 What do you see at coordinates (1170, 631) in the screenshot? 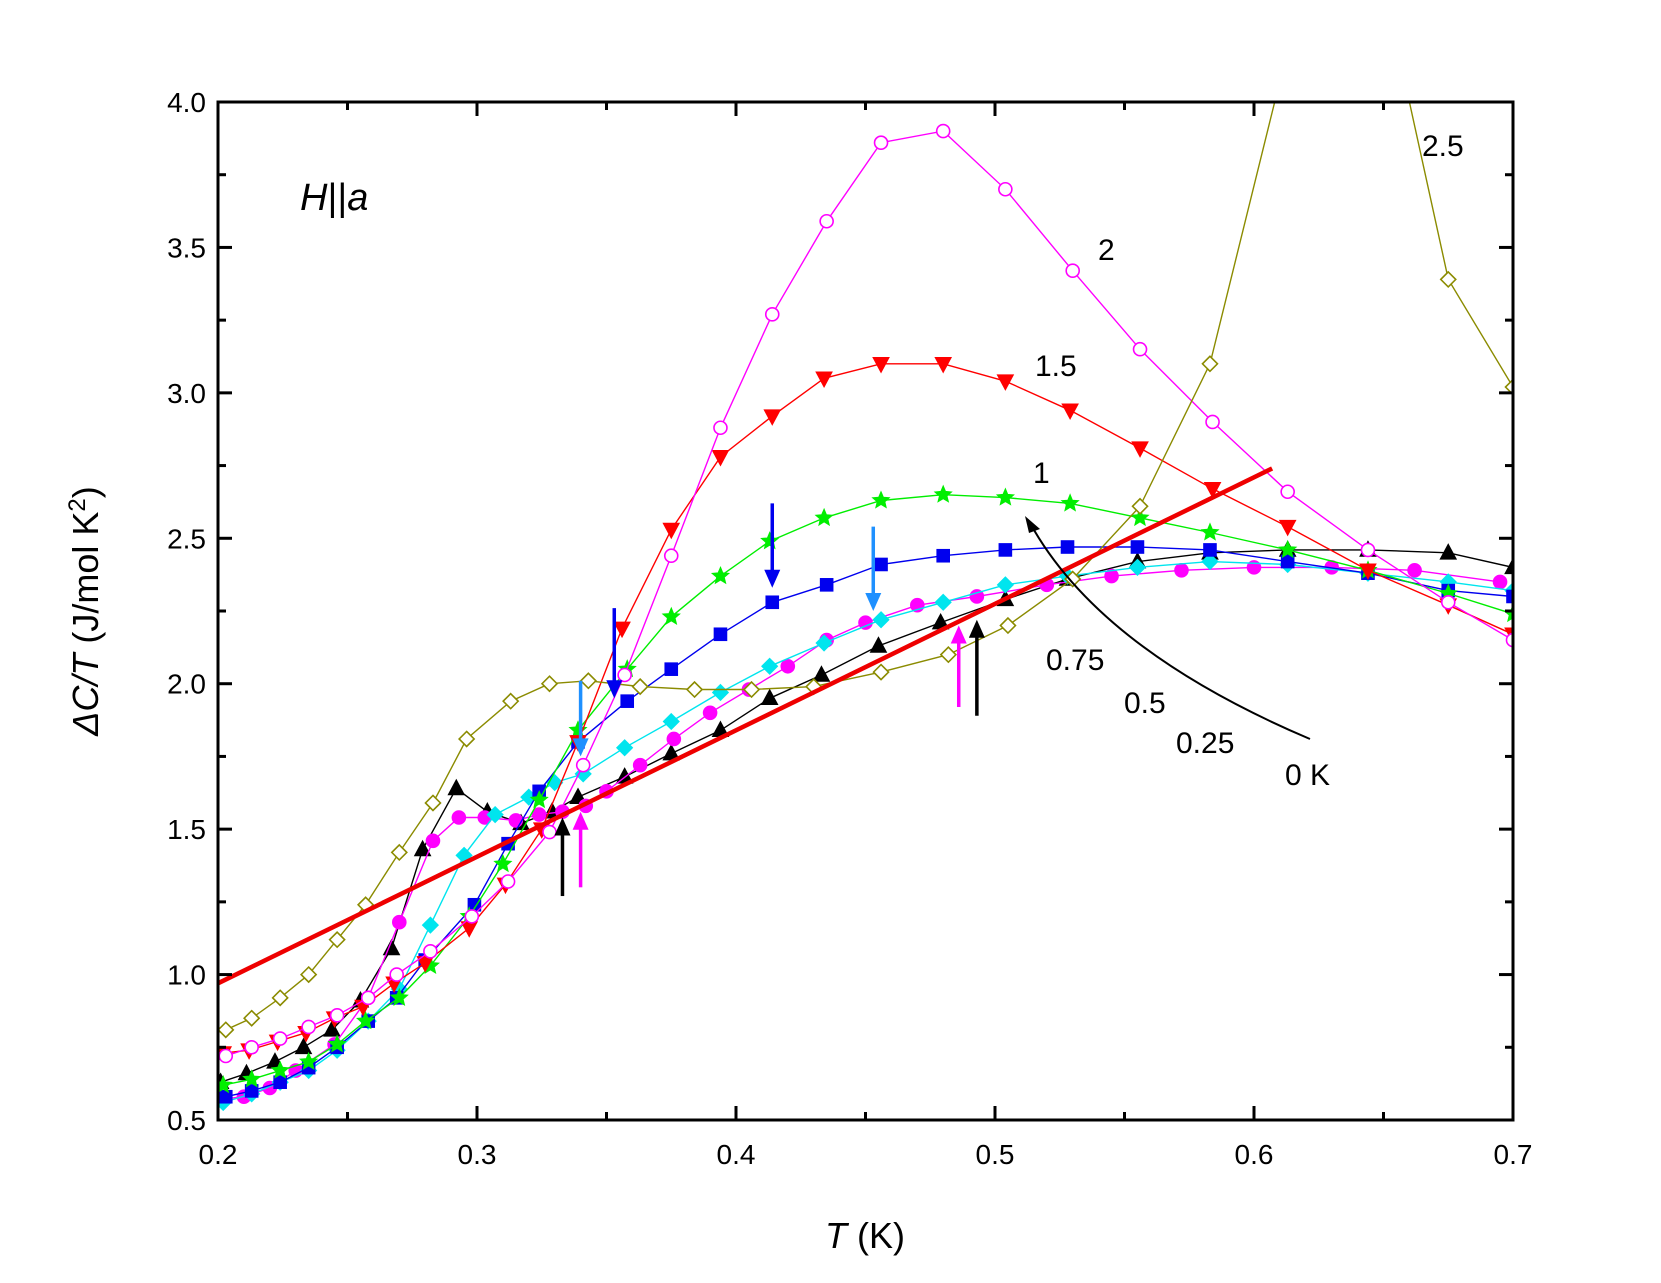
I see `field-increase-curved-arrow` at bounding box center [1170, 631].